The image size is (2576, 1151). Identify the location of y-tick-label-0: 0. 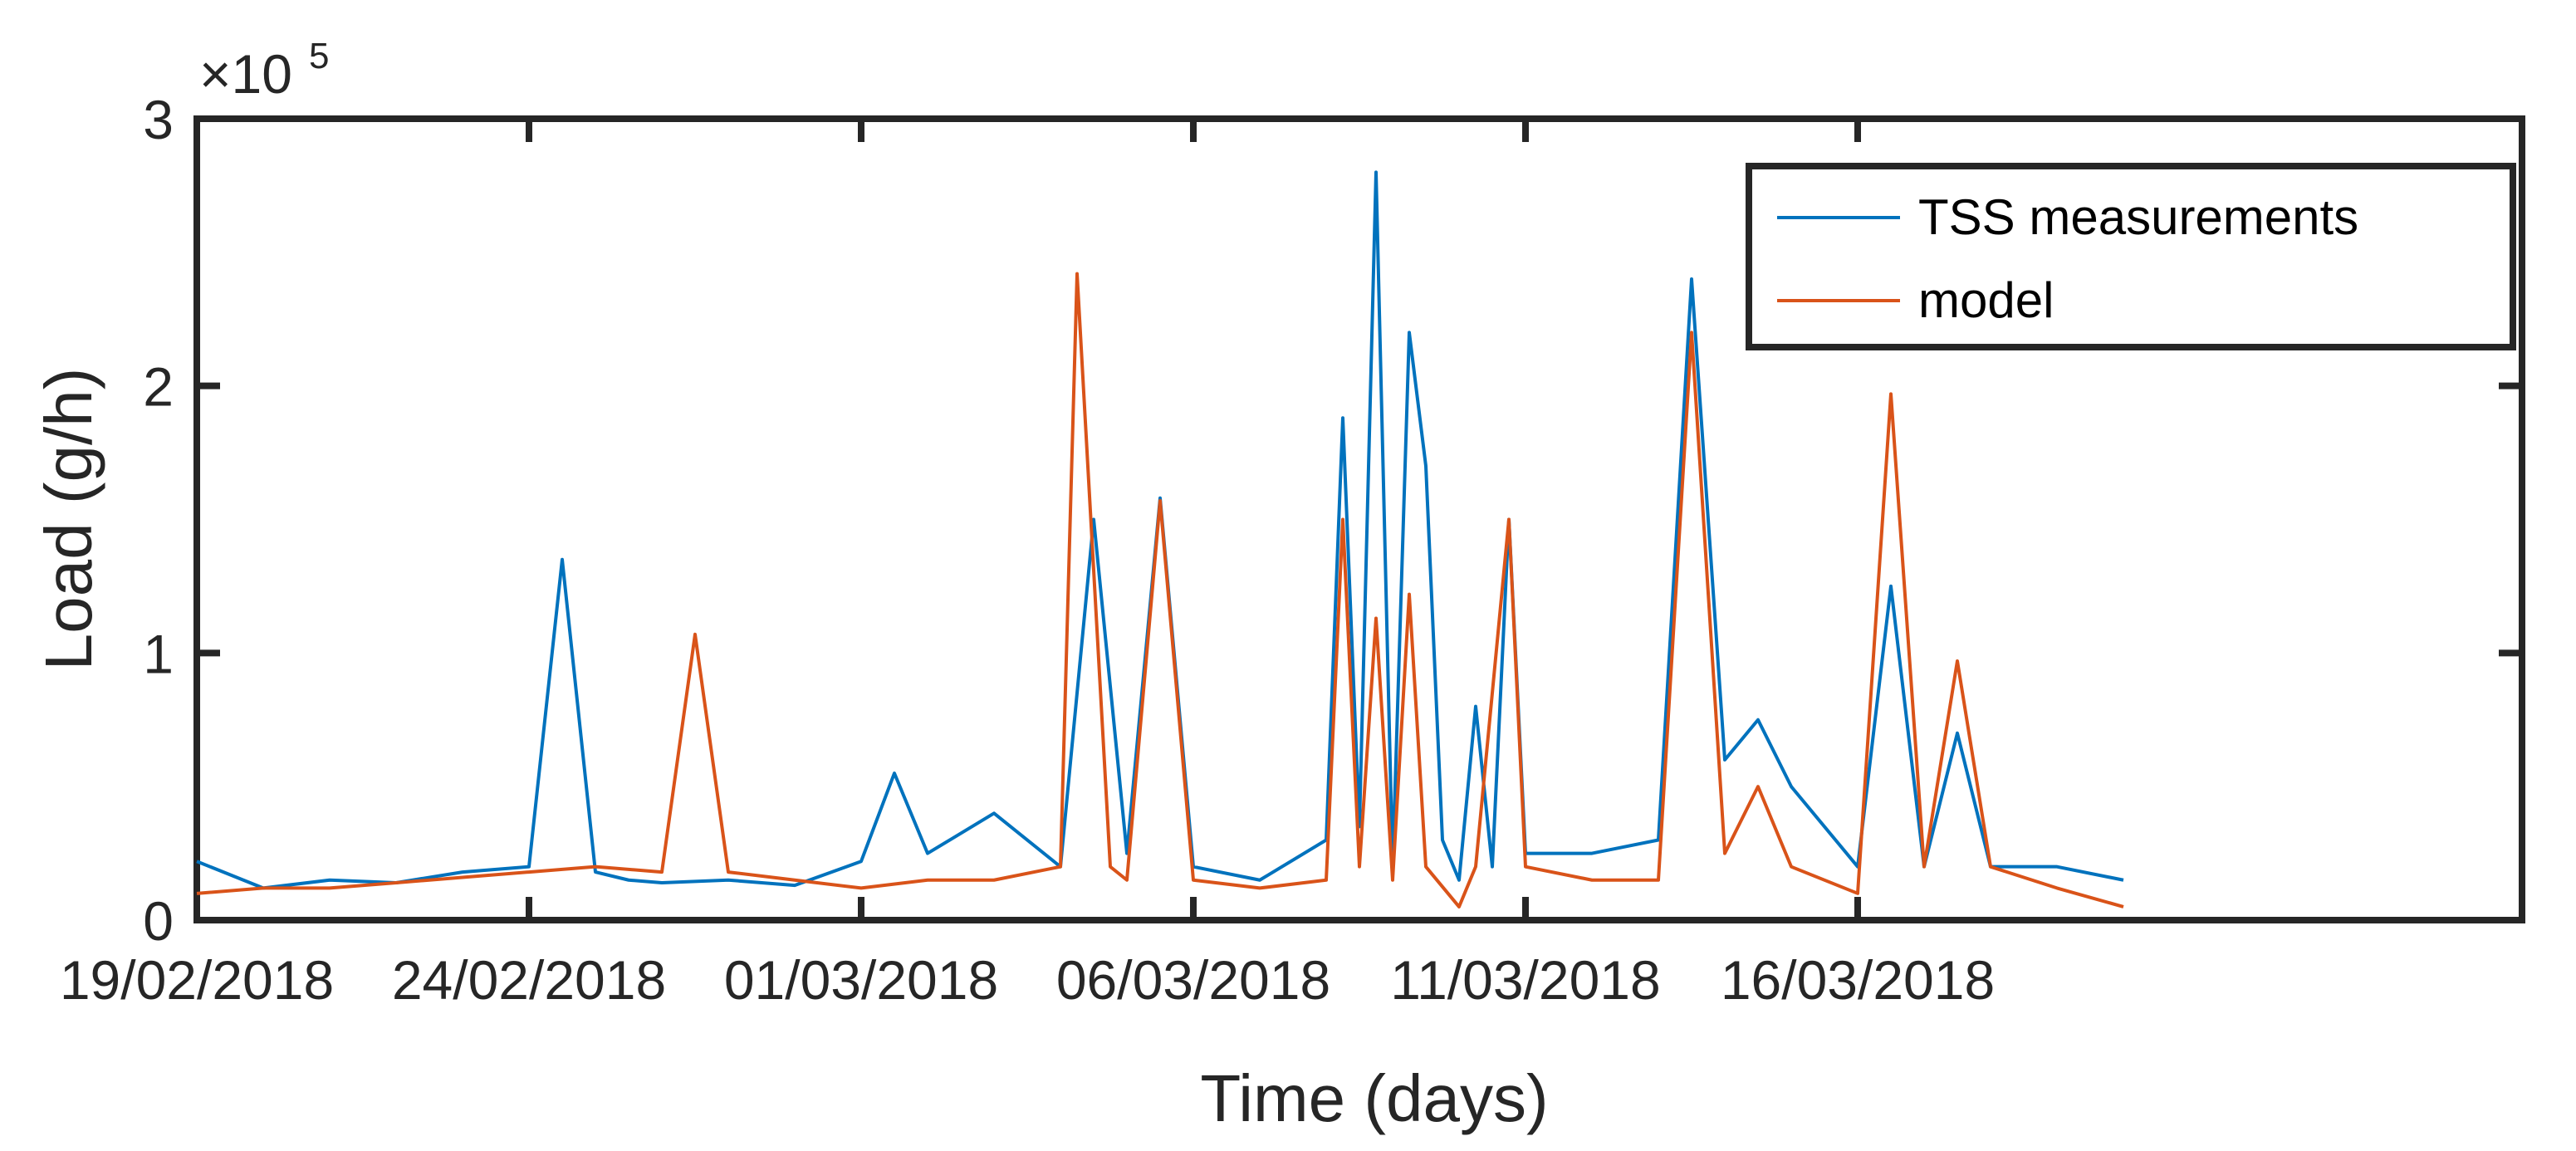
(158, 921).